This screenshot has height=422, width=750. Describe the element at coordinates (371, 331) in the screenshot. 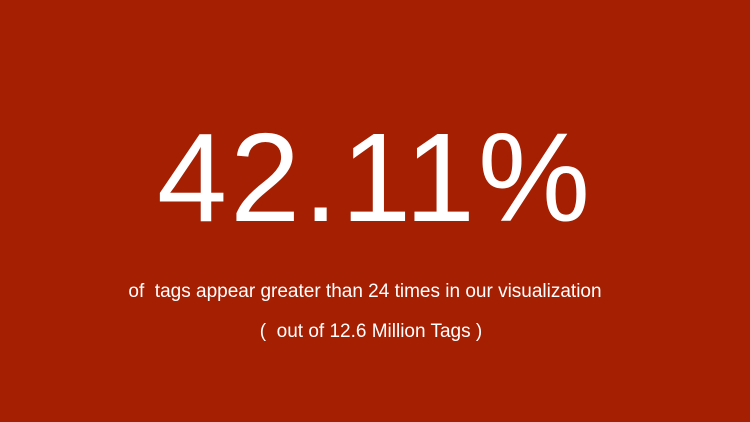

I see `stat-sub-caption: ( out of 12.6 Million Tags )` at that location.